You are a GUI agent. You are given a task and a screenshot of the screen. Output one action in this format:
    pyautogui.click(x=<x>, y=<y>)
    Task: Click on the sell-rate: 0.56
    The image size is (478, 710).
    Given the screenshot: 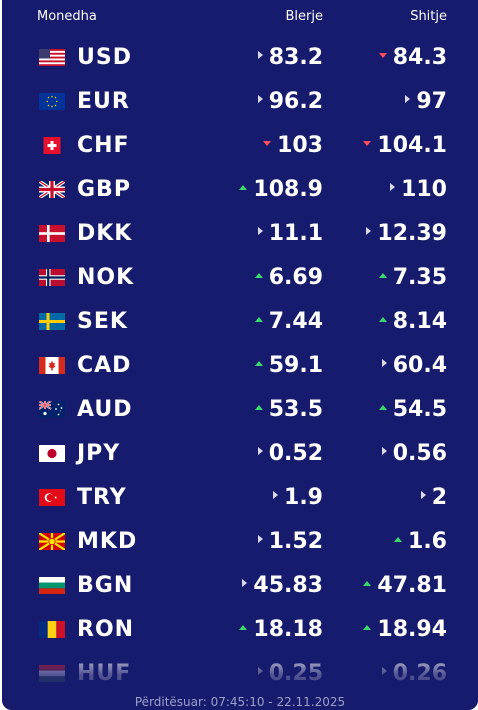 What is the action you would take?
    pyautogui.click(x=414, y=454)
    